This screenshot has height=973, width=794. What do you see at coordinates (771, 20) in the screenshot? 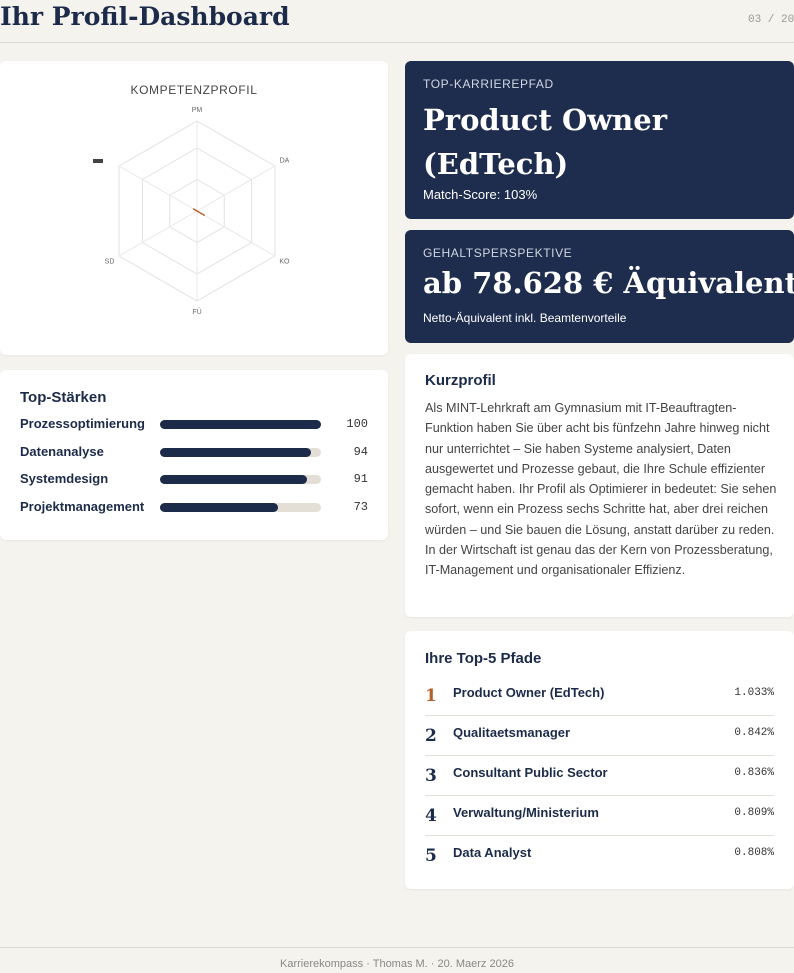
I see `page-indicator: 03 / 20` at bounding box center [771, 20].